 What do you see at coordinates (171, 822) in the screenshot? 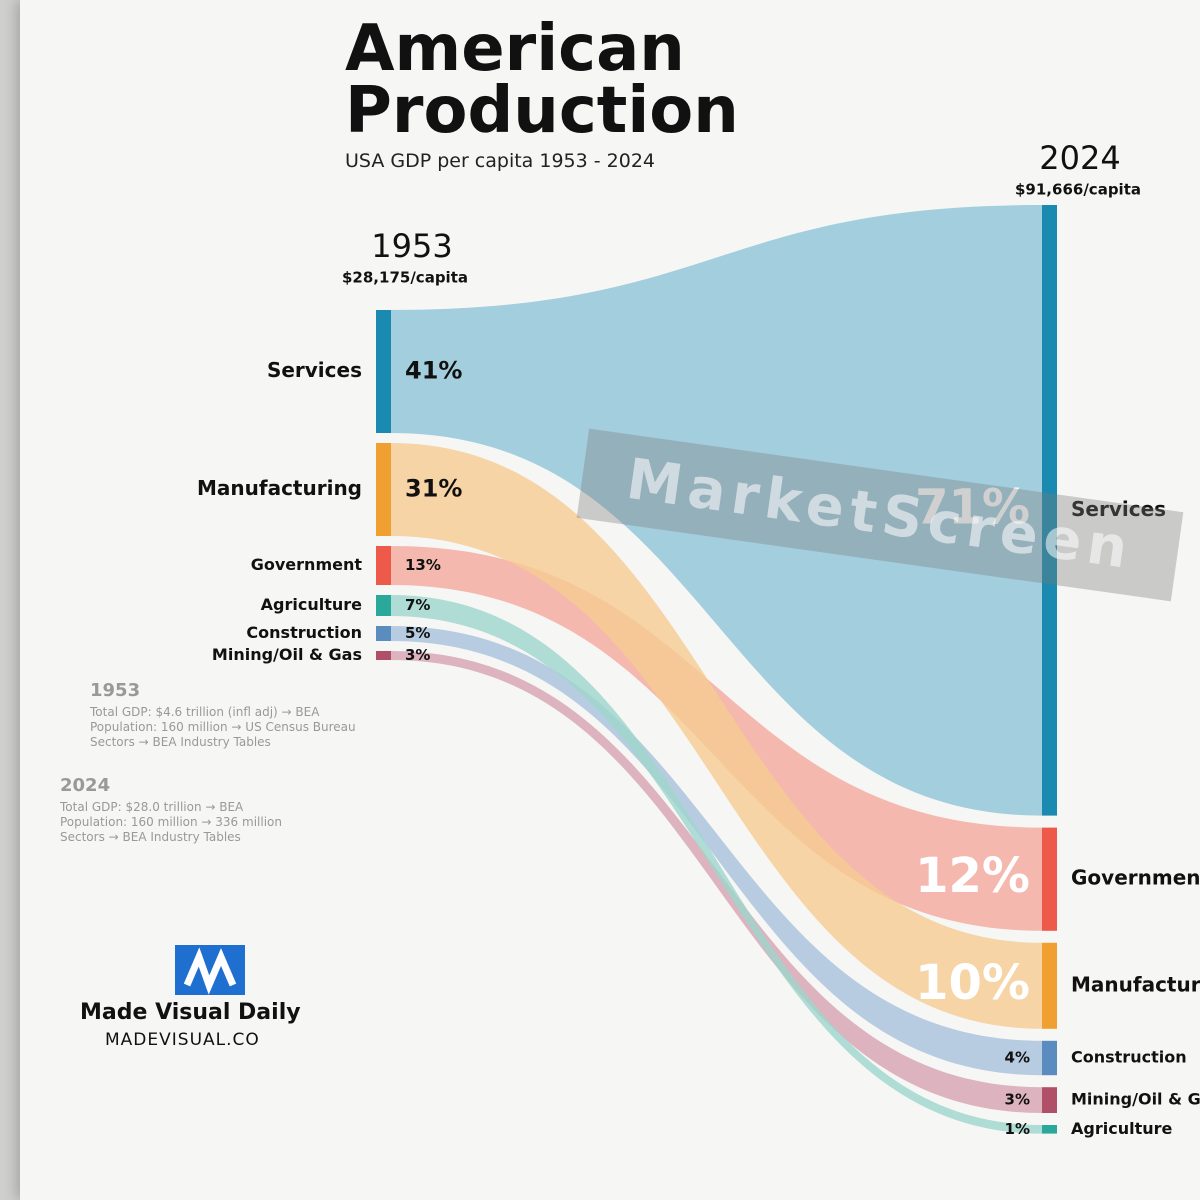
I see `note-line: Population: 160 million → 336 million` at bounding box center [171, 822].